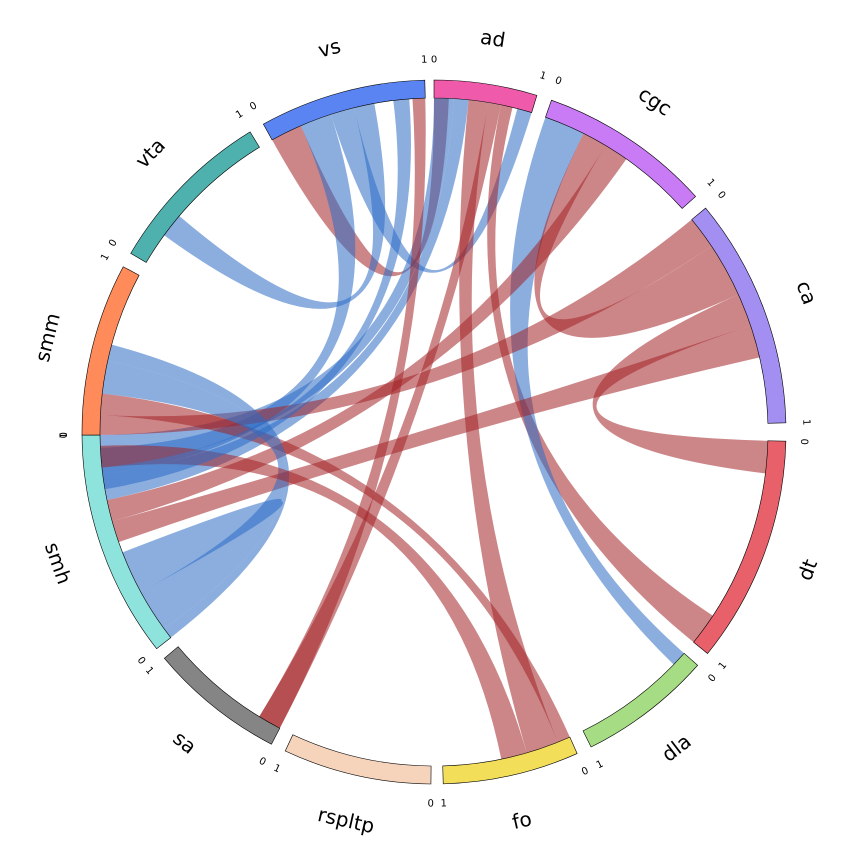  What do you see at coordinates (710, 183) in the screenshot?
I see `tick-label-cgc-end: 1` at bounding box center [710, 183].